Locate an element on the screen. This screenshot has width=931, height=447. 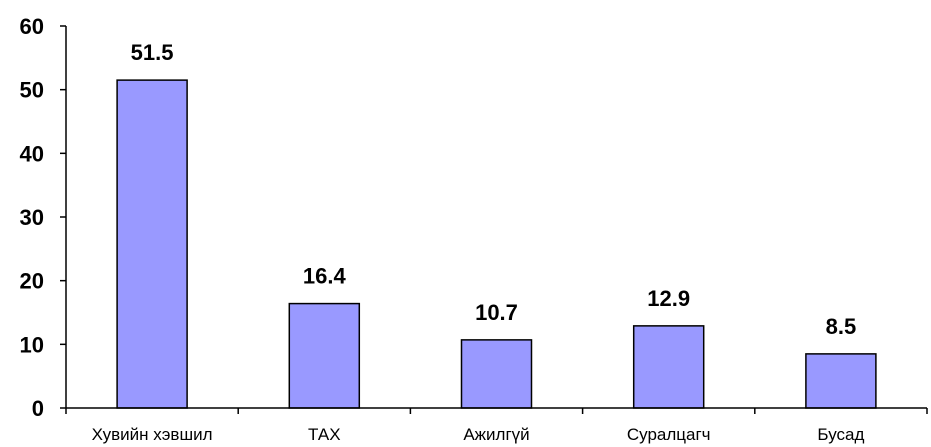
x-axis-ticks: Хувийн хэвшил ТАХ Ажилгүй Суралцагч Бусад is located at coordinates (496, 426).